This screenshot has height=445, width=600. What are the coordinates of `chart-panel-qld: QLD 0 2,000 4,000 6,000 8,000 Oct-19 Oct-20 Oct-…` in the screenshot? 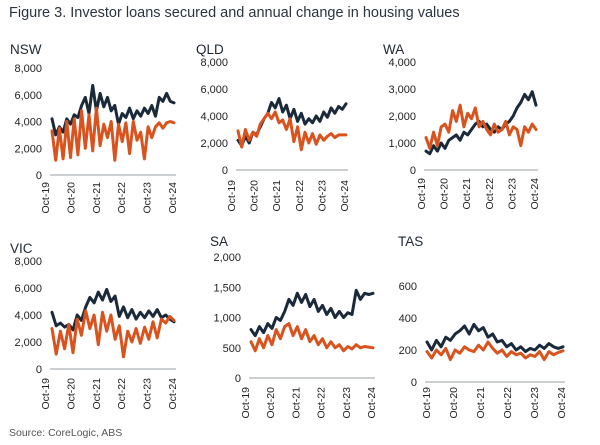 It's located at (273, 127).